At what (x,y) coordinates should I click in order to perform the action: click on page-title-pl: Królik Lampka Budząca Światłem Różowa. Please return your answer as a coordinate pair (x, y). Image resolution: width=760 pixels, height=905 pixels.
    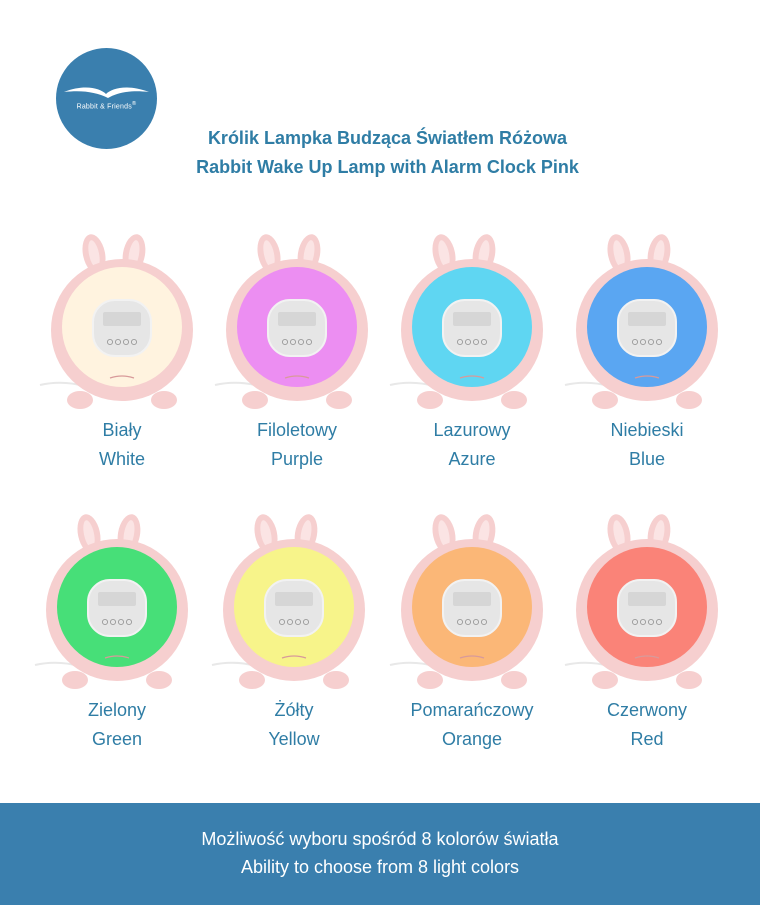
    Looking at the image, I should click on (387, 138).